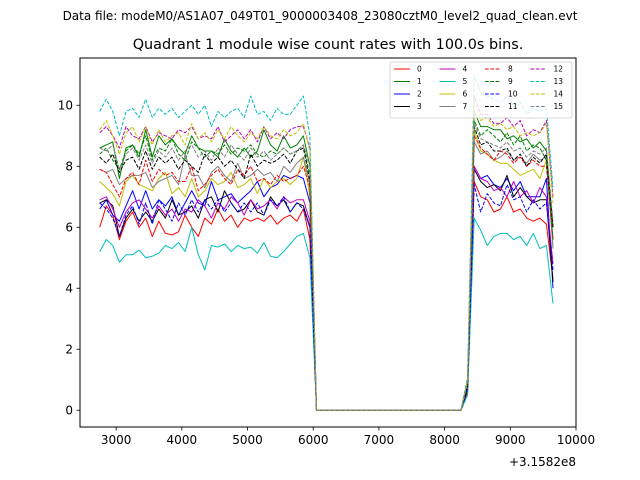  What do you see at coordinates (559, 106) in the screenshot?
I see `legend-label-15: 15` at bounding box center [559, 106].